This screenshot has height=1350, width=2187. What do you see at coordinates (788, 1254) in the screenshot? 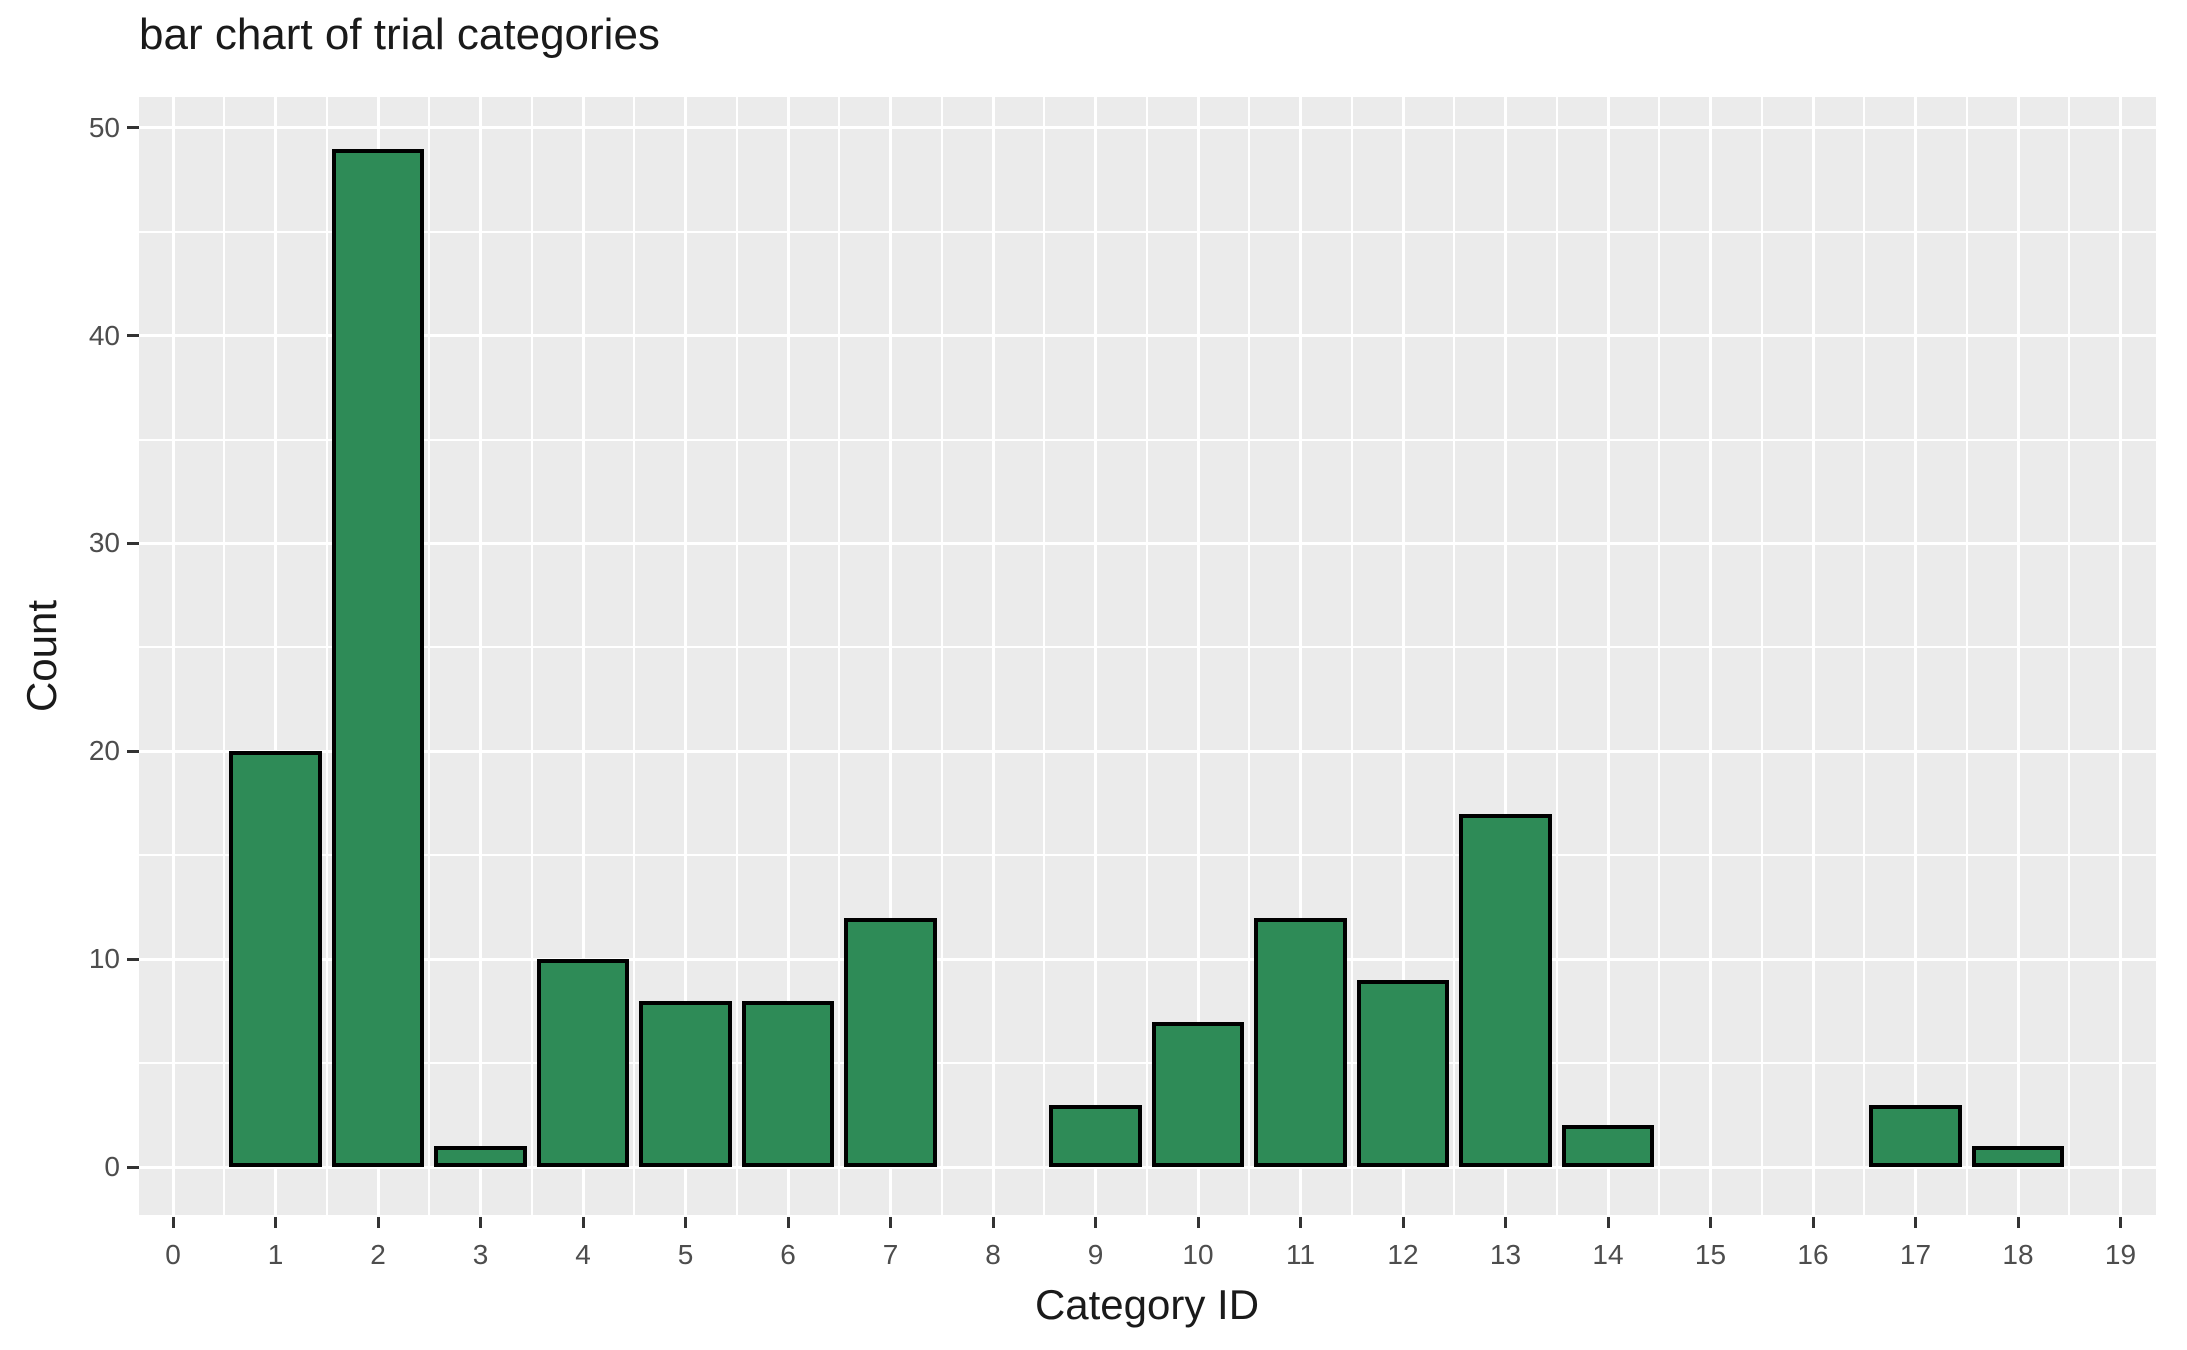
I see `x-tick-label: 6` at bounding box center [788, 1254].